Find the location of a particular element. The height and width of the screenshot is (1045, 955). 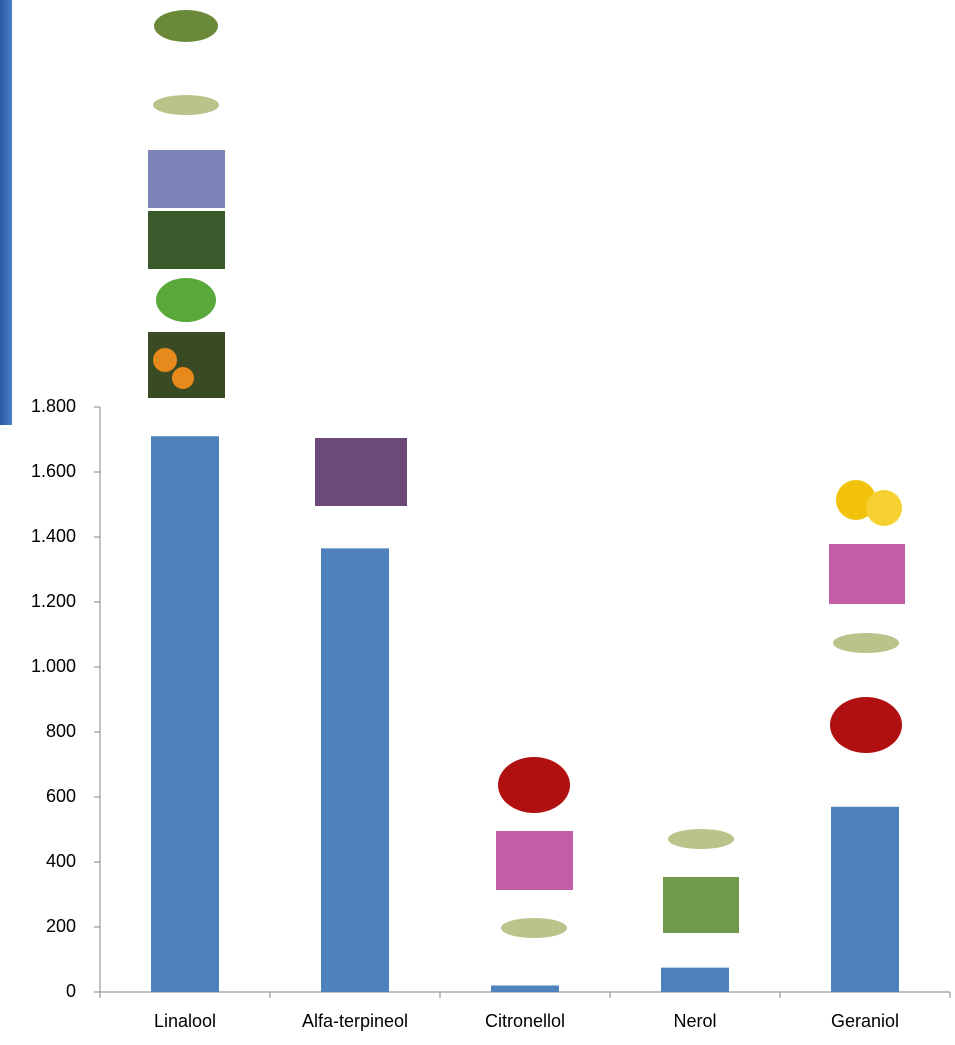

y-tick-label: 1.200 is located at coordinates (53, 601).